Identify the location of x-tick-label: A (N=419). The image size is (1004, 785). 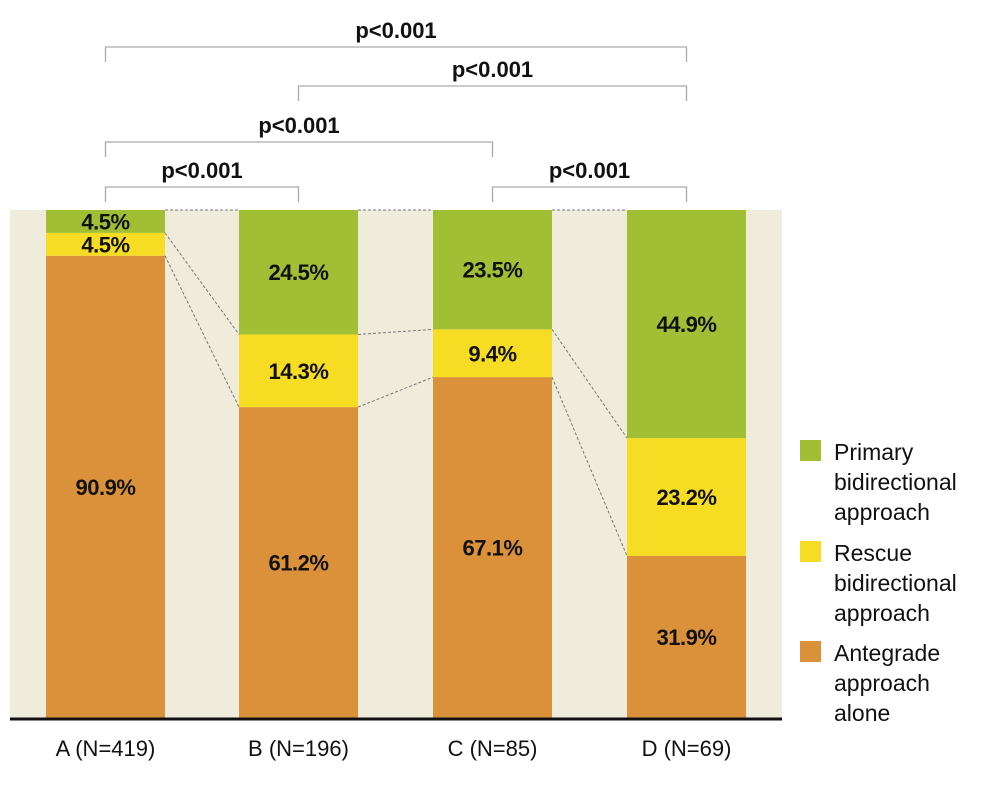
(106, 748).